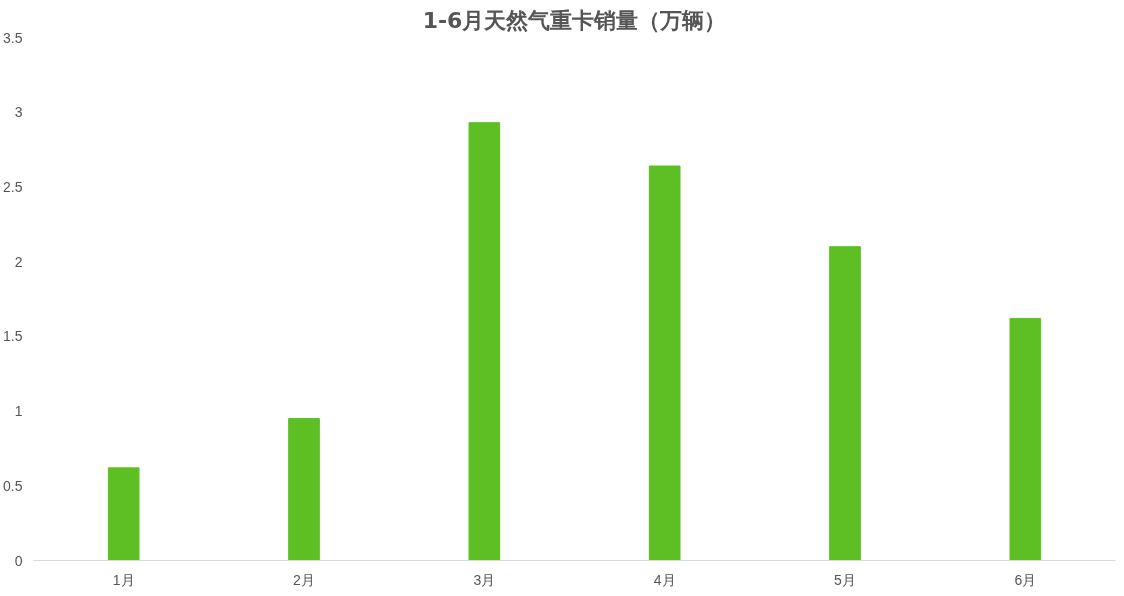  Describe the element at coordinates (845, 579) in the screenshot. I see `x-tick-label: 5月` at that location.